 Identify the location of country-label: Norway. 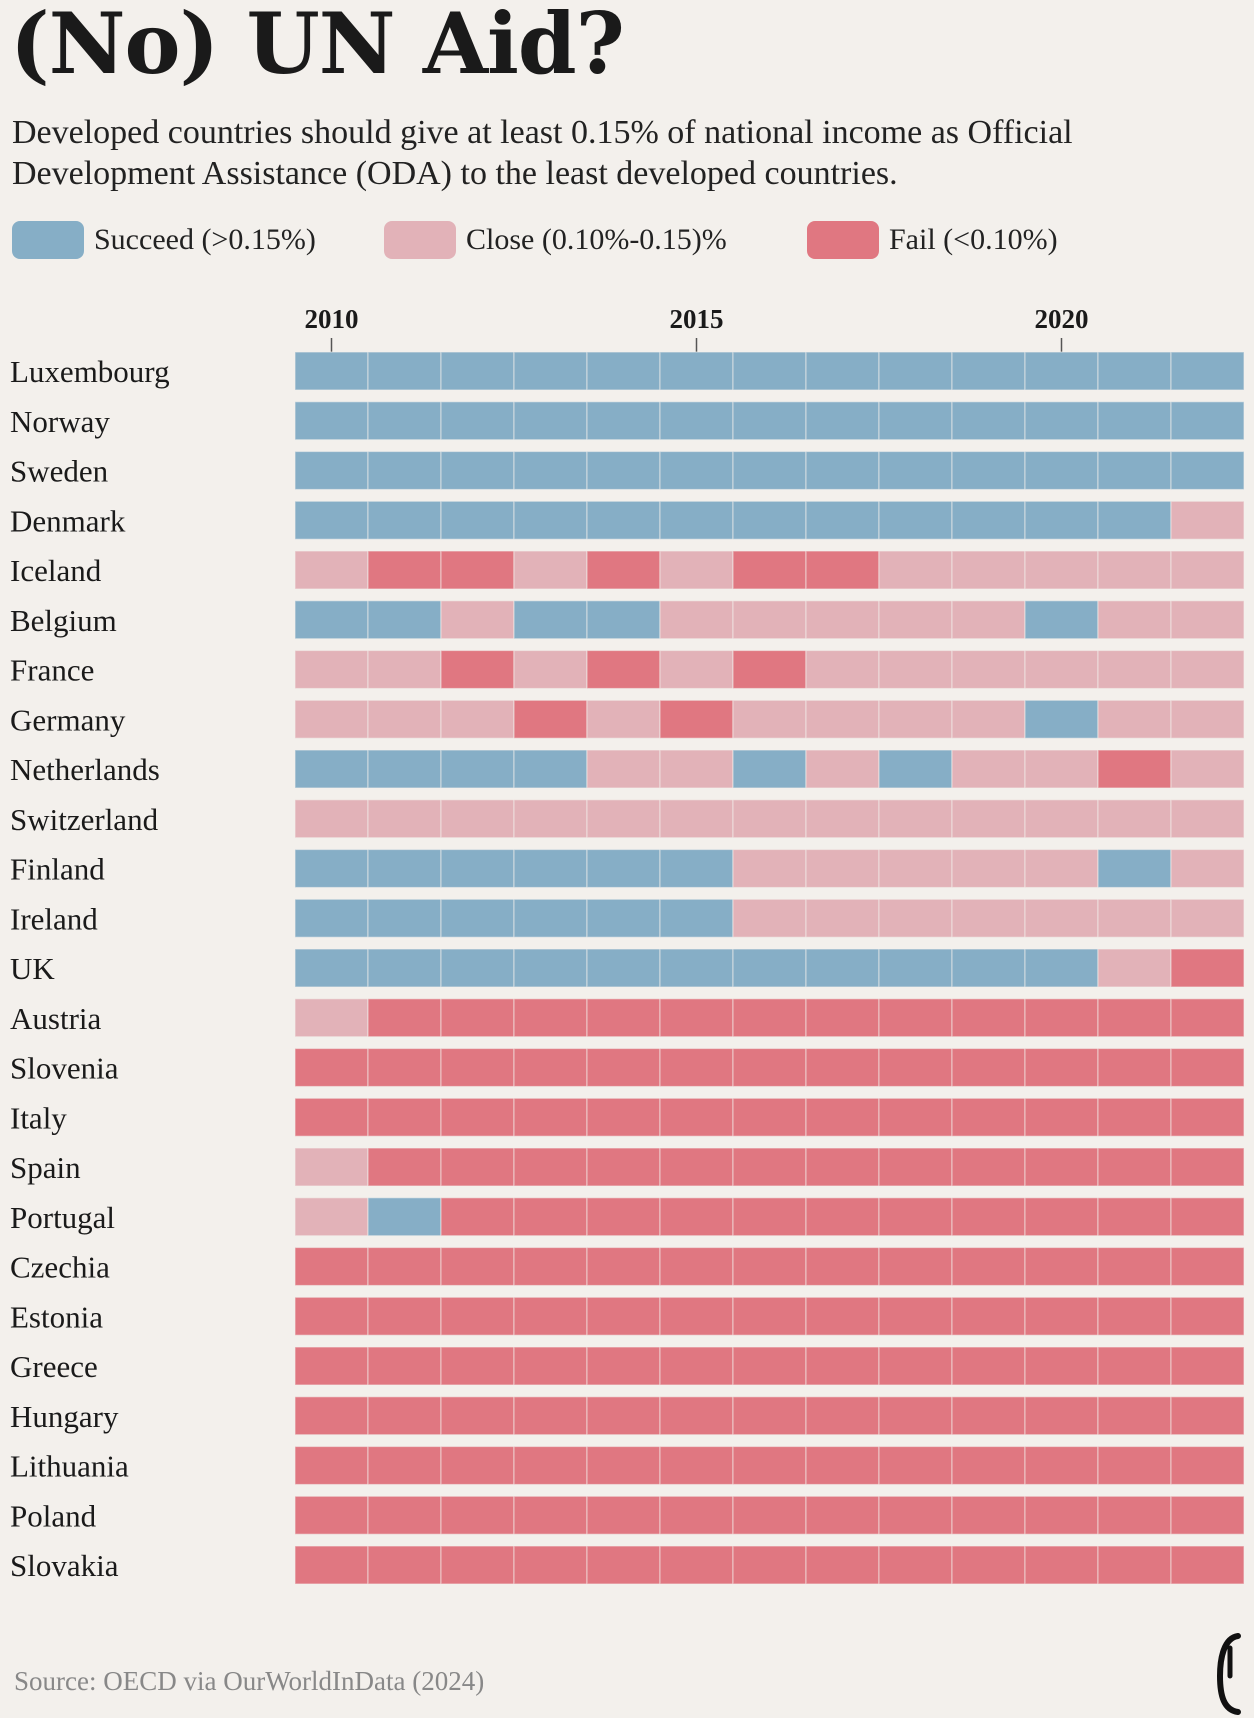
(60, 421).